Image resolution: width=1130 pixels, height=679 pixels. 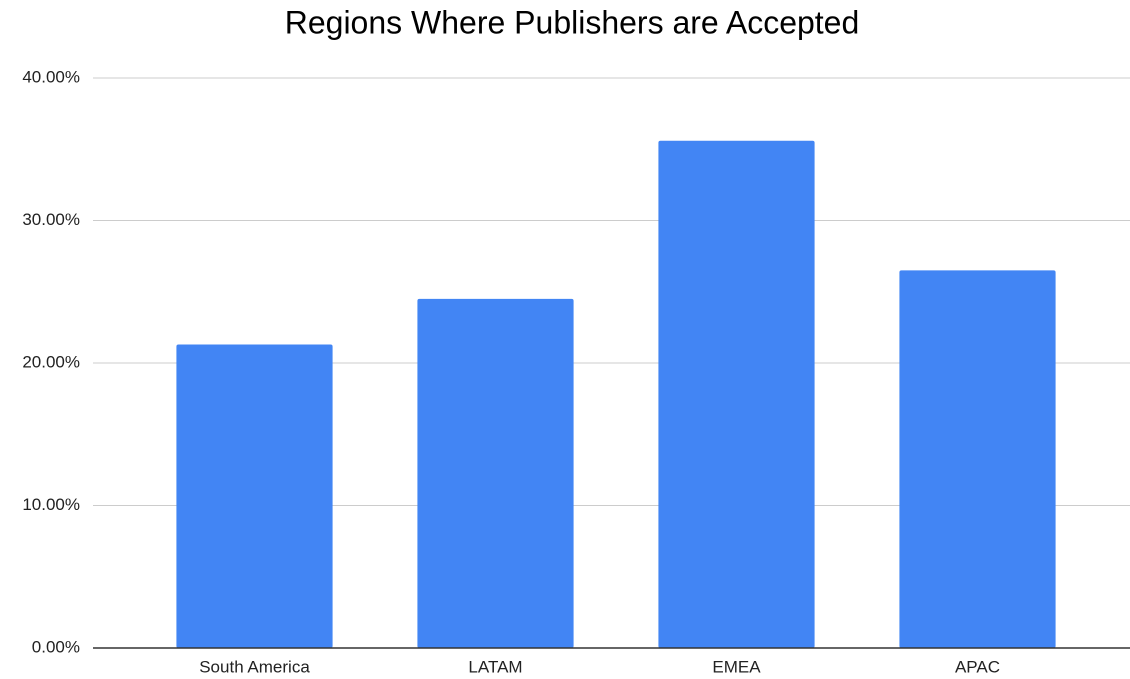 I want to click on y-tick-label: 30.00%, so click(x=51, y=219).